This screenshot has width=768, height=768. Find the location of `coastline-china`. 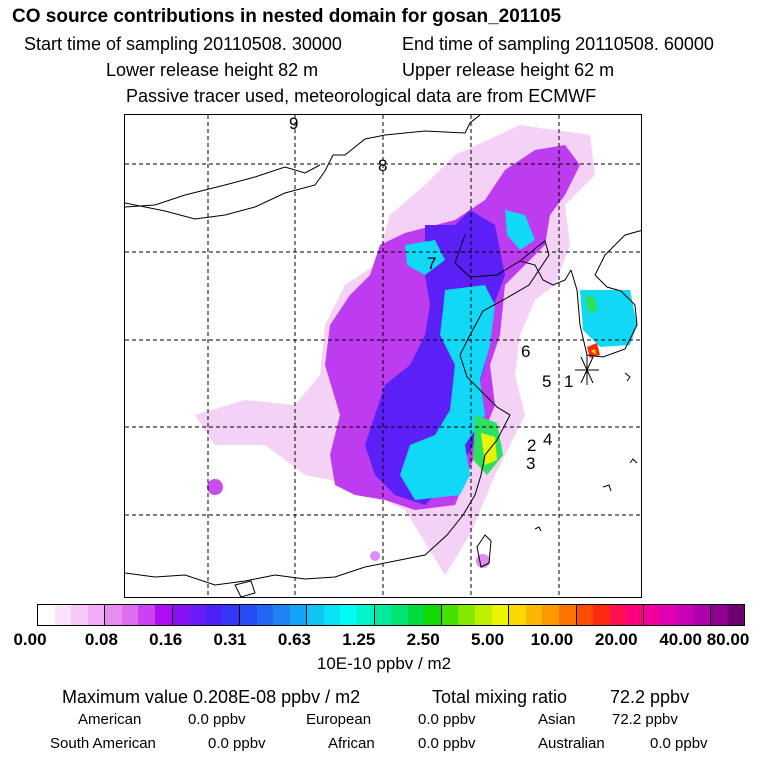

coastline-china is located at coordinates (303, 167).